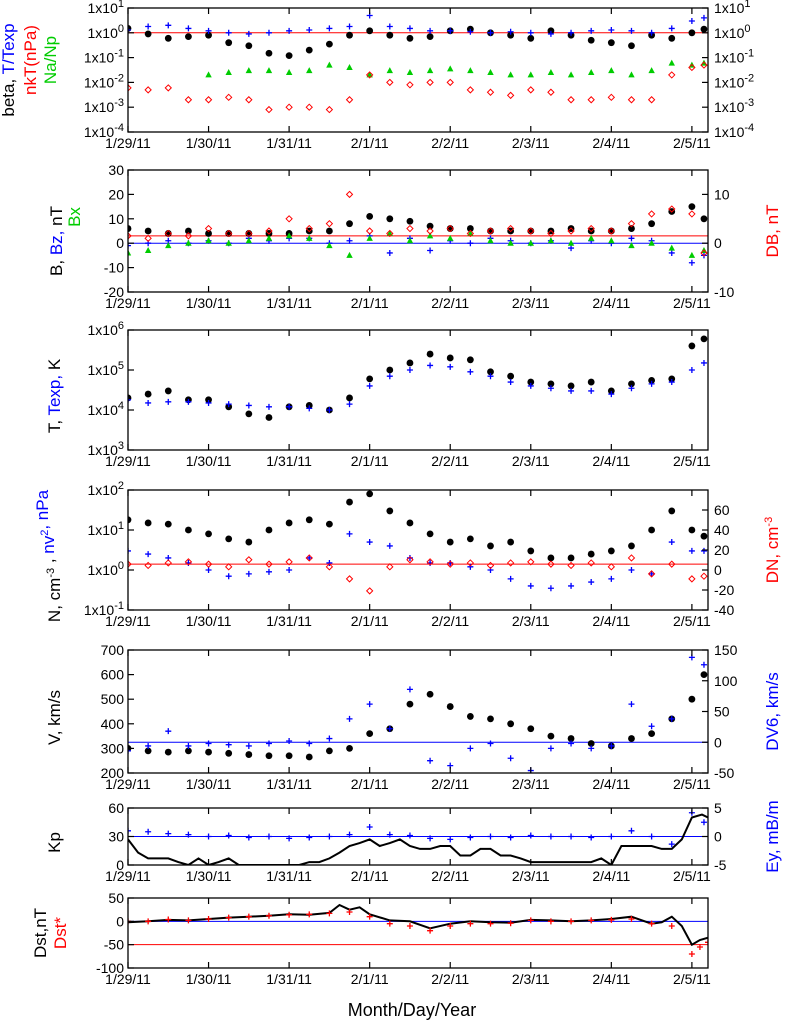  What do you see at coordinates (772, 550) in the screenshot?
I see `y2-axis-title: DN, cm-3` at bounding box center [772, 550].